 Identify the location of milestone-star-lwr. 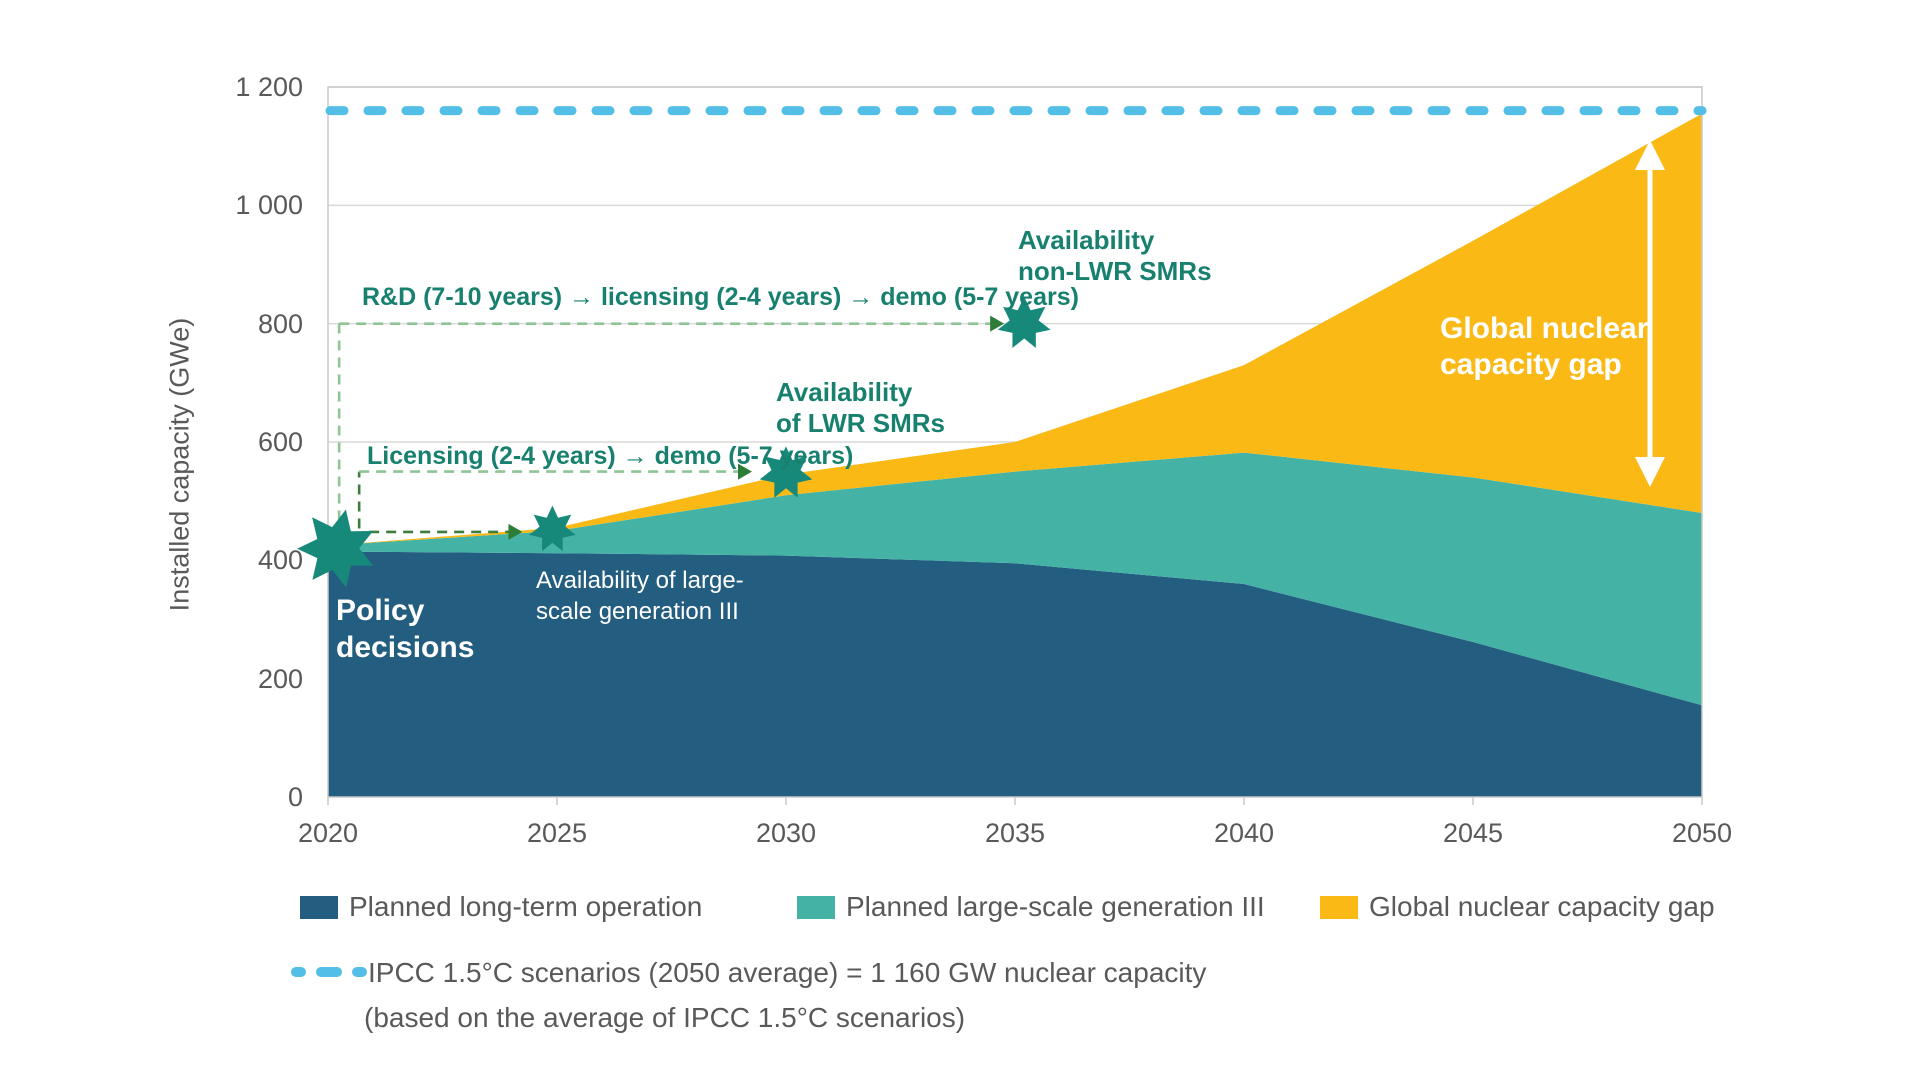
(786, 472).